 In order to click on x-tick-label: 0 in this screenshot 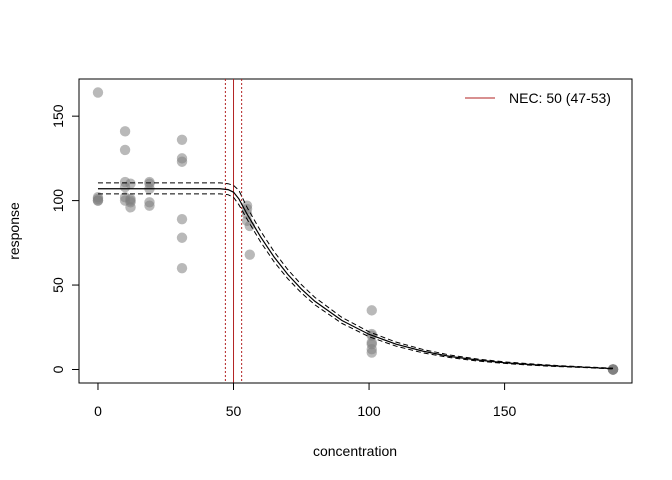, I will do `click(98, 411)`.